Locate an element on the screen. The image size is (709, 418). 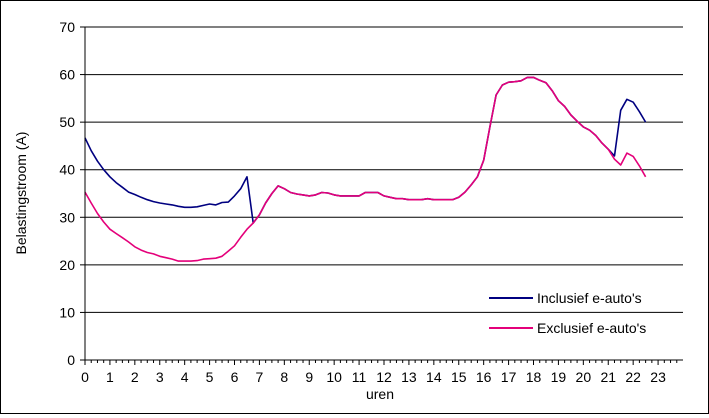
x-tick-label: 23 is located at coordinates (658, 377).